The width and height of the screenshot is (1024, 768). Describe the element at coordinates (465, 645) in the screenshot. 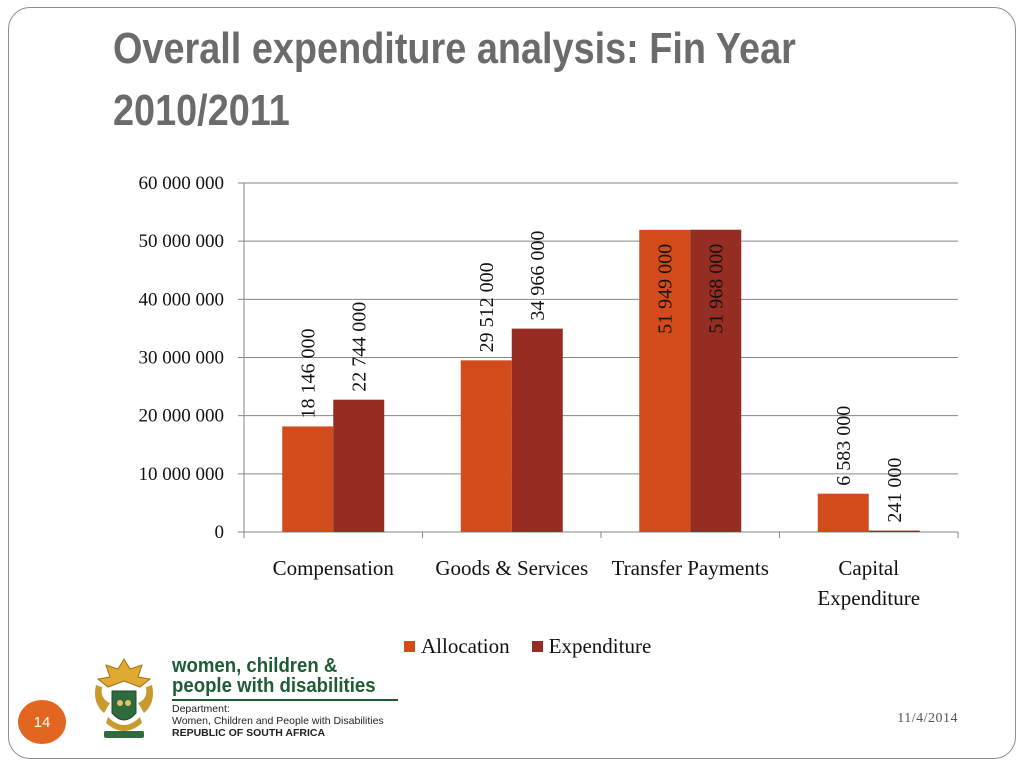

I see `legend-label-allocation: Allocation` at that location.